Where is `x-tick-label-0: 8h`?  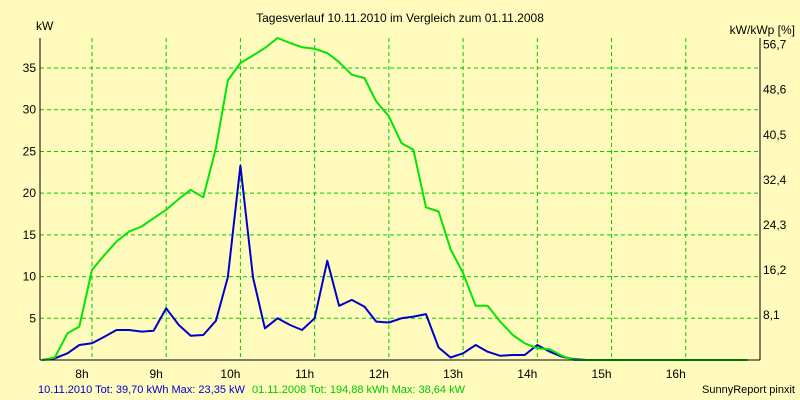
x-tick-label-0: 8h is located at coordinates (81, 374).